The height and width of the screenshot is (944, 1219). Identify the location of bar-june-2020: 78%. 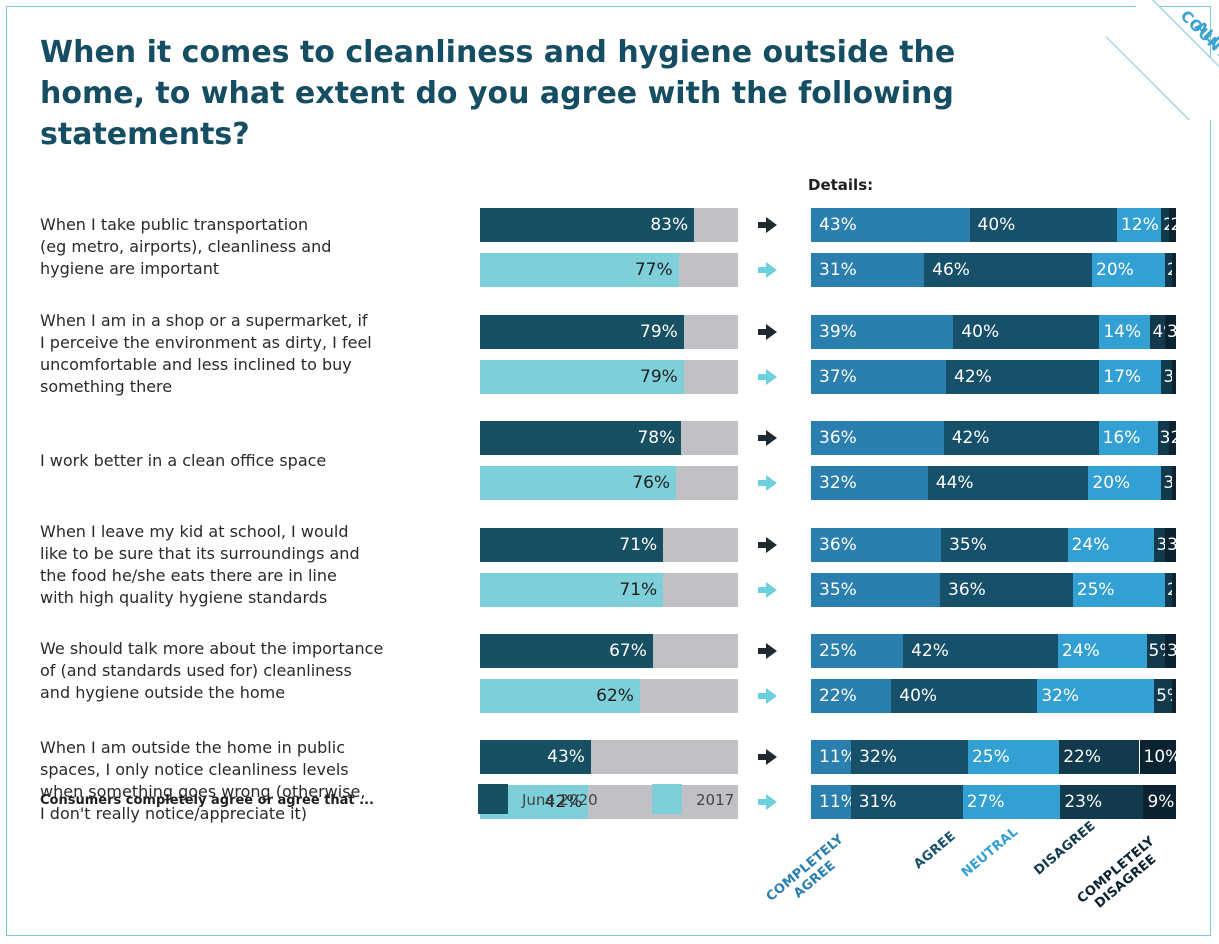
(609, 438).